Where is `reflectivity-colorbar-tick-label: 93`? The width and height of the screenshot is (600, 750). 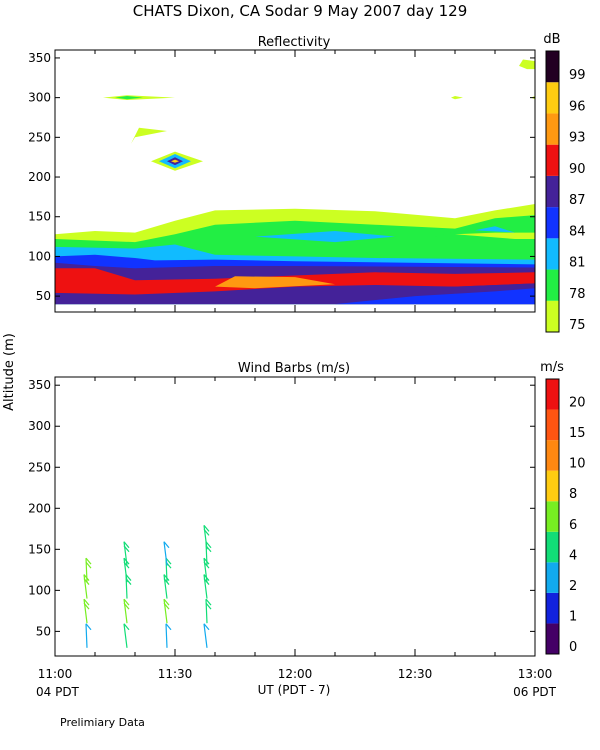 reflectivity-colorbar-tick-label: 93 is located at coordinates (577, 138).